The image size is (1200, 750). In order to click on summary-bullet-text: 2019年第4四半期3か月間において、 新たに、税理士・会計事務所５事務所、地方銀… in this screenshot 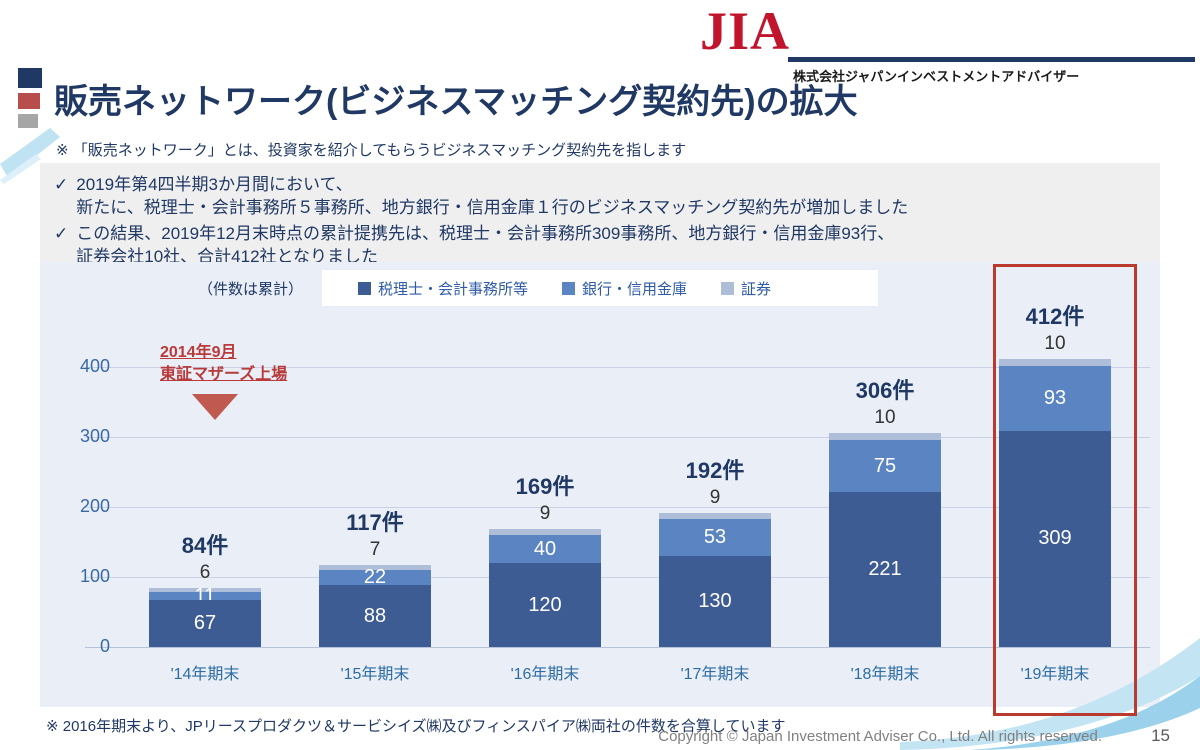, I will do `click(492, 196)`.